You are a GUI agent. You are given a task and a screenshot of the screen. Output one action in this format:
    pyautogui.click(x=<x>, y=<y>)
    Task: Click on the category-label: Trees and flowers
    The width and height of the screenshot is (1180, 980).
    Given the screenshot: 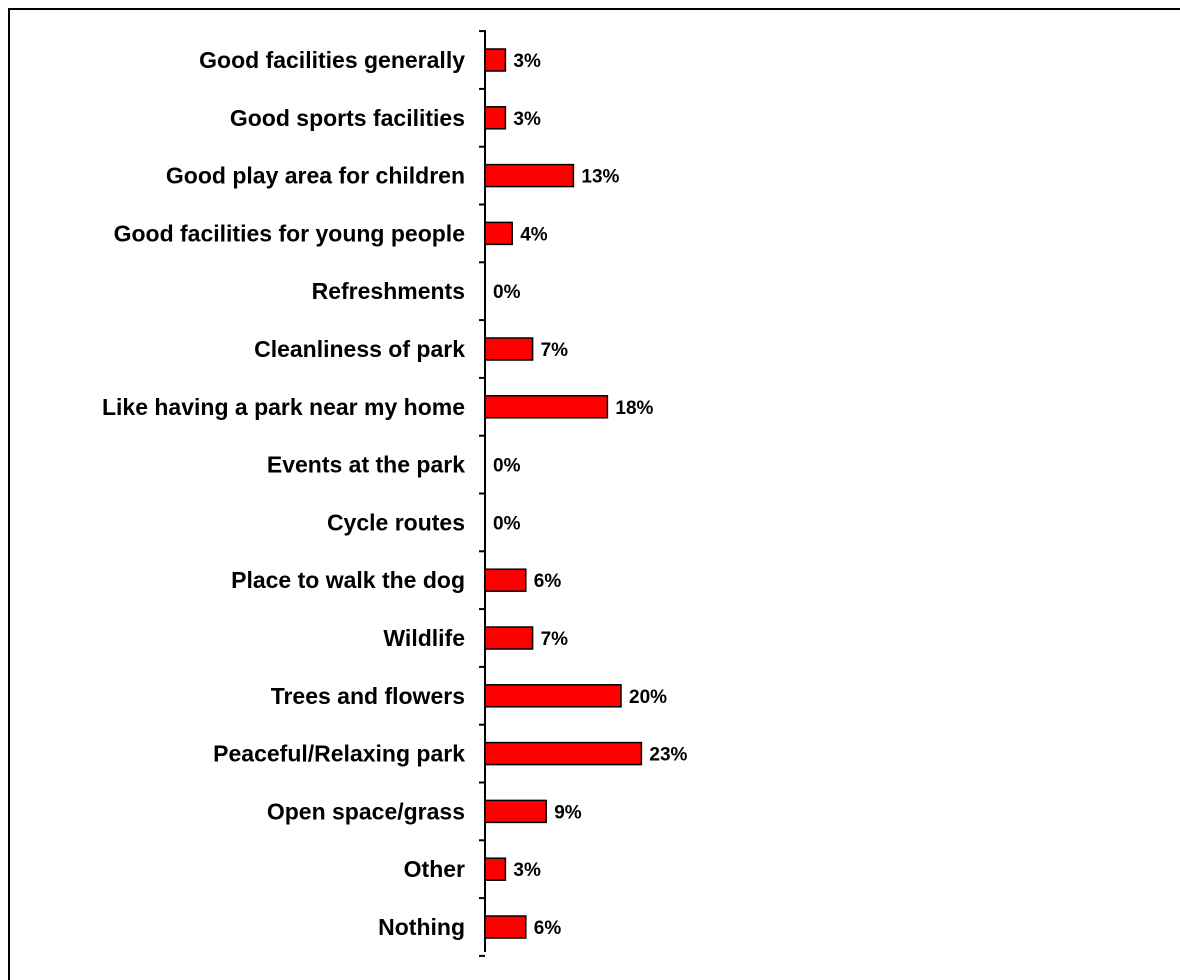 What is the action you would take?
    pyautogui.click(x=368, y=696)
    